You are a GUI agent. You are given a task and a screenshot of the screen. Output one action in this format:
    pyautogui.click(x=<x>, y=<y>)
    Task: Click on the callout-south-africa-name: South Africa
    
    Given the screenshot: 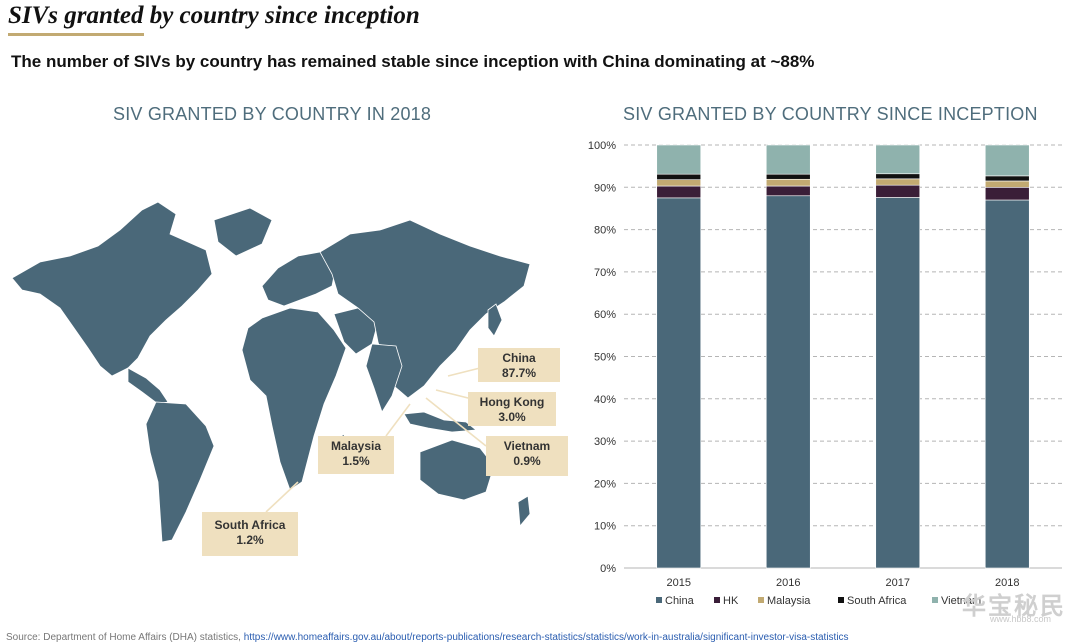 What is the action you would take?
    pyautogui.click(x=250, y=525)
    